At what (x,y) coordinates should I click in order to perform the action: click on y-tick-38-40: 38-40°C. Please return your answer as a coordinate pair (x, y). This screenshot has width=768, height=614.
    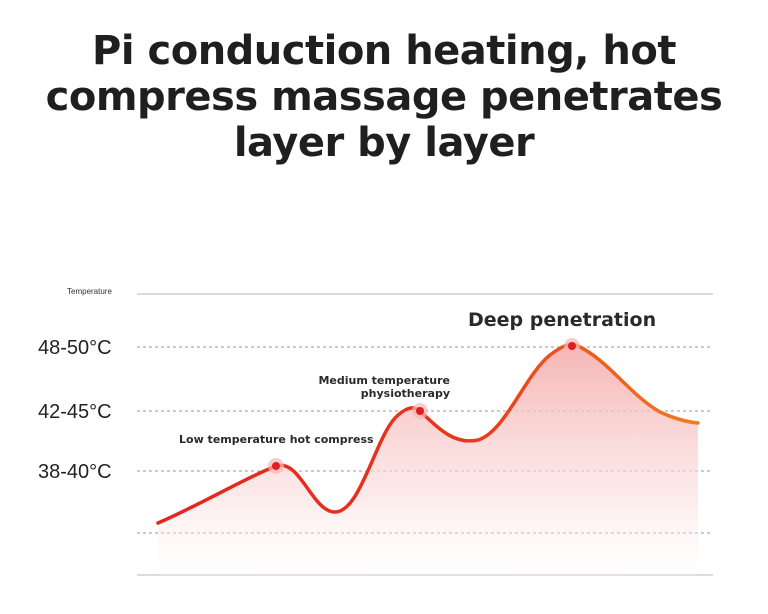
    Looking at the image, I should click on (75, 472).